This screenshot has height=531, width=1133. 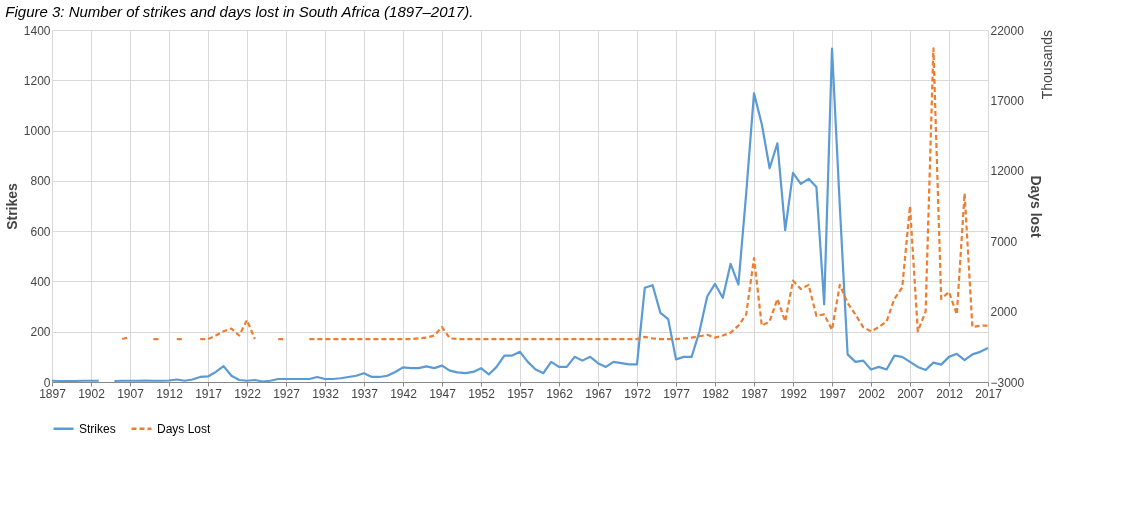 I want to click on y-tick-label: 200, so click(x=40, y=332).